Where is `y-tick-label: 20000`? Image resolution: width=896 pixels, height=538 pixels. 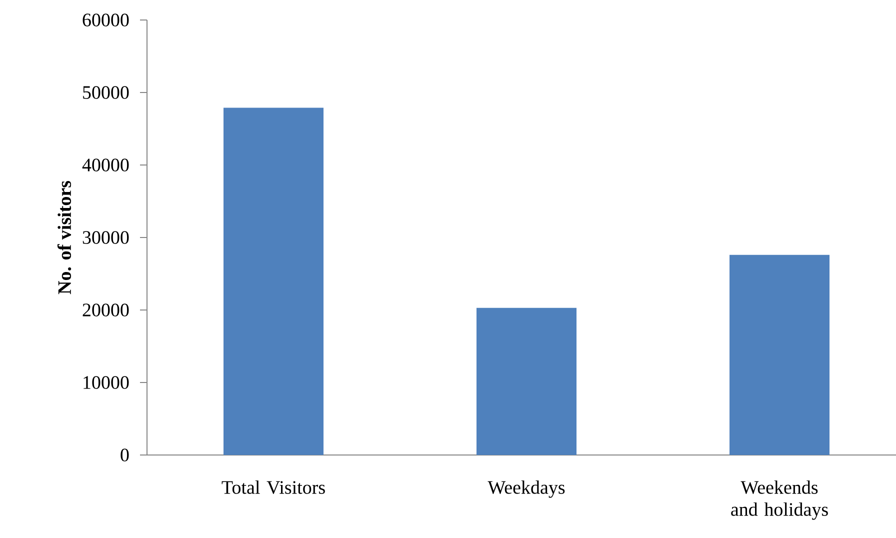
y-tick-label: 20000 is located at coordinates (105, 310).